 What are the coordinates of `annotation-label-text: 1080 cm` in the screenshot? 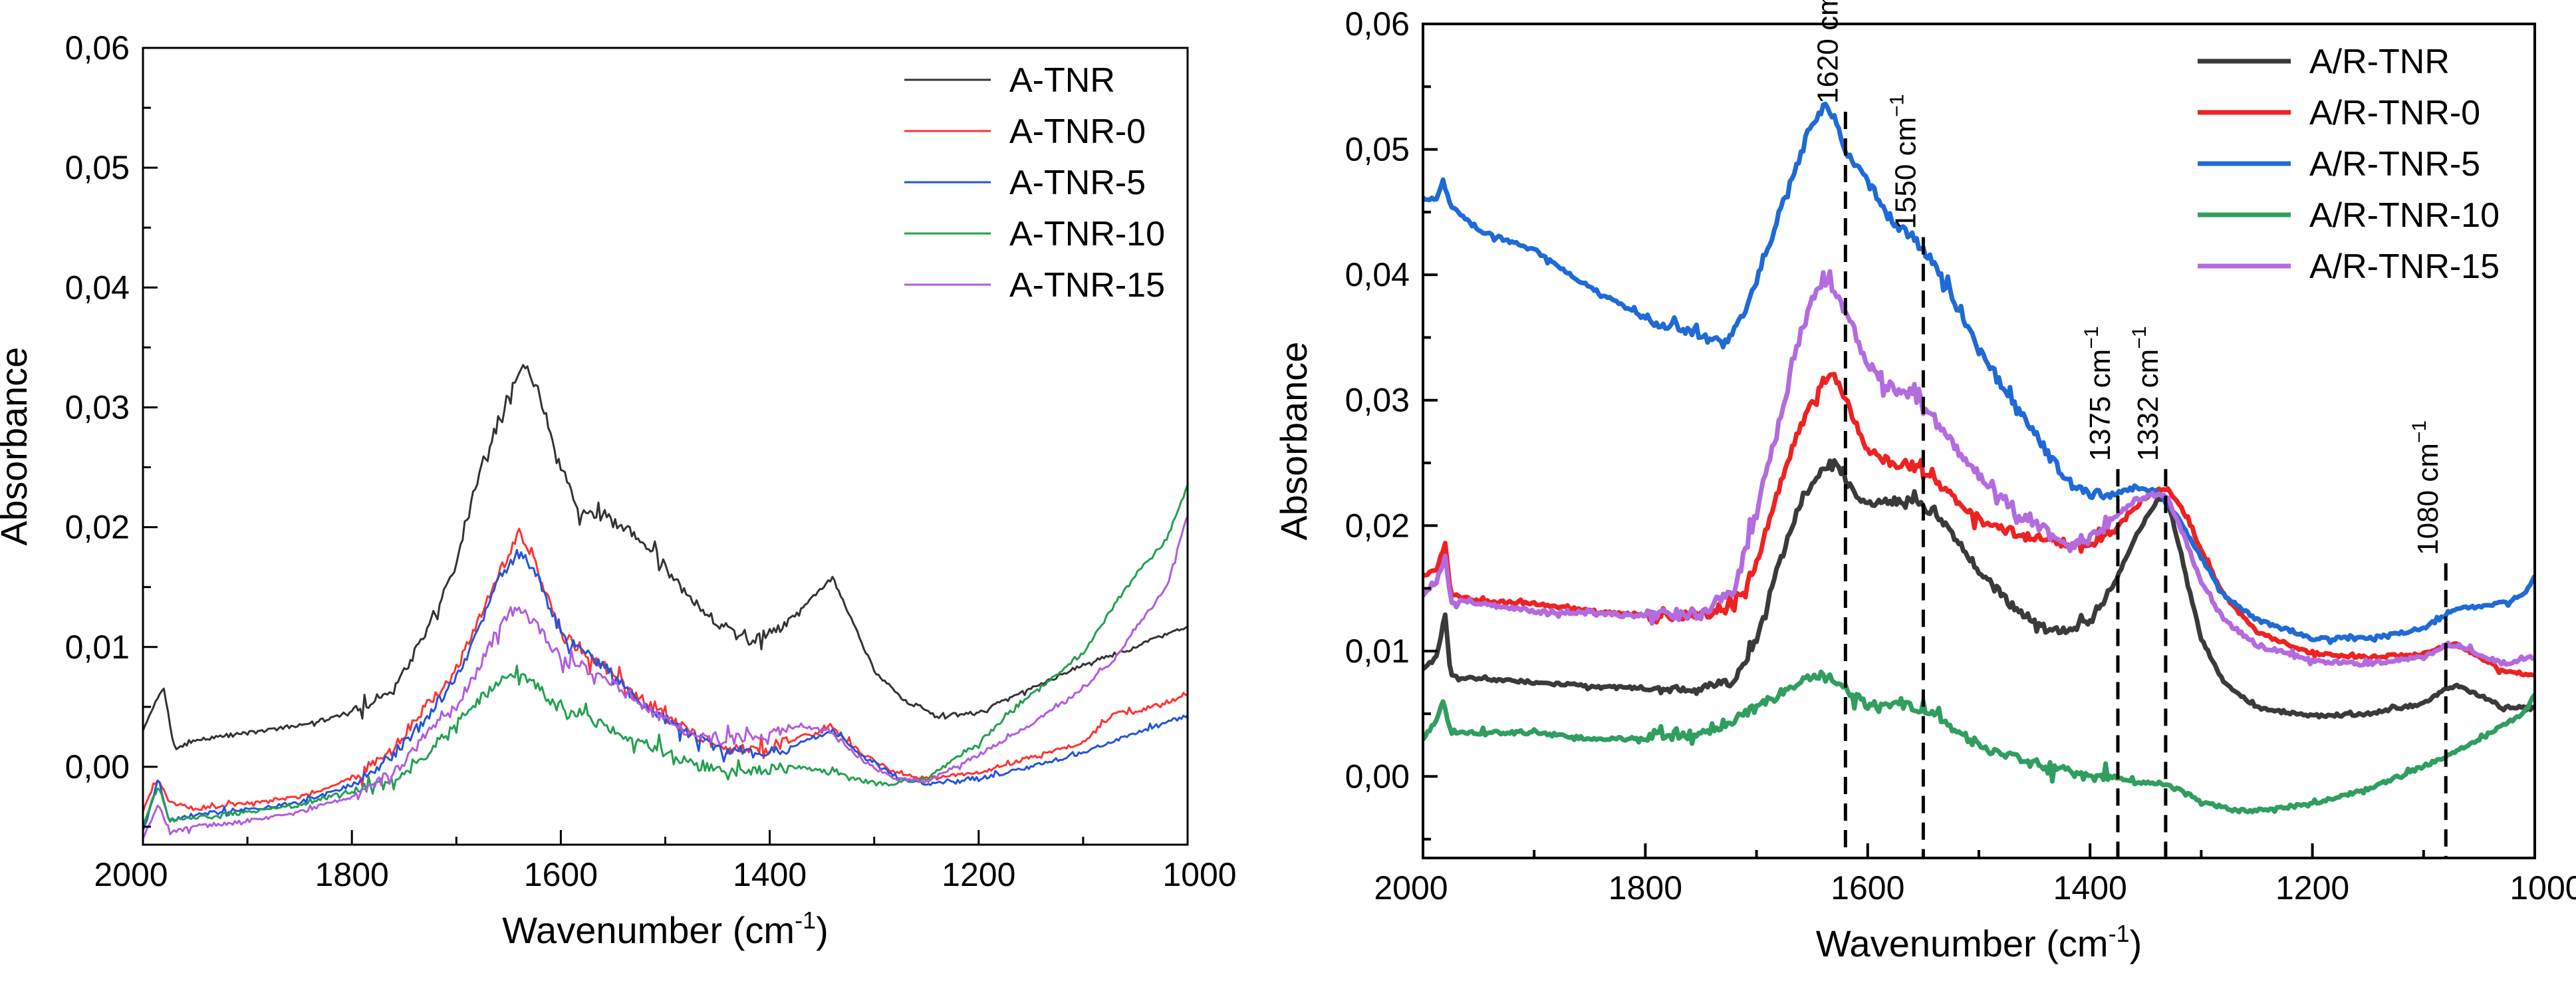 It's located at (2428, 499).